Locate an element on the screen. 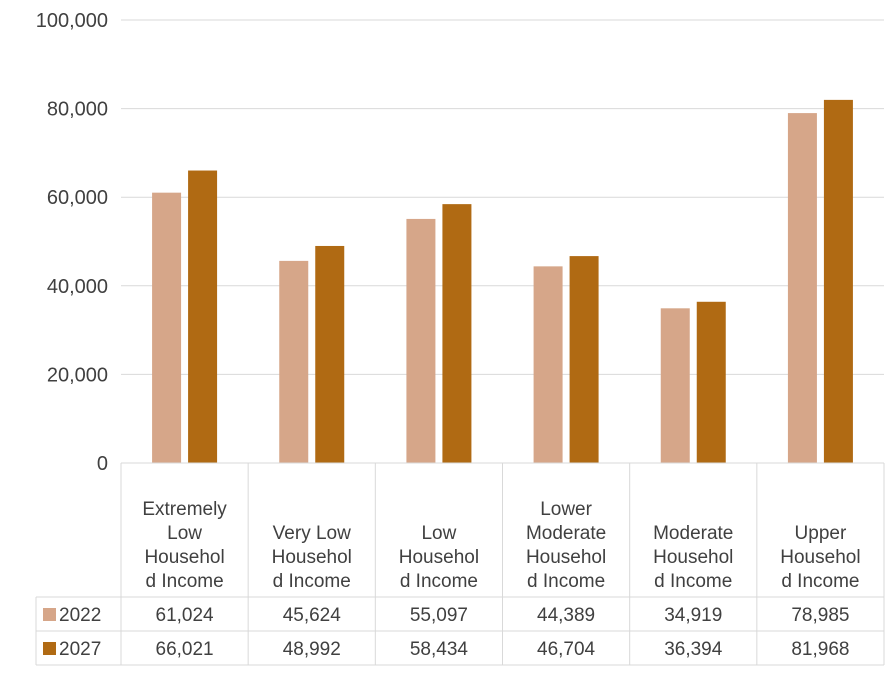 The image size is (886, 676). table-value: 61,024 is located at coordinates (185, 615).